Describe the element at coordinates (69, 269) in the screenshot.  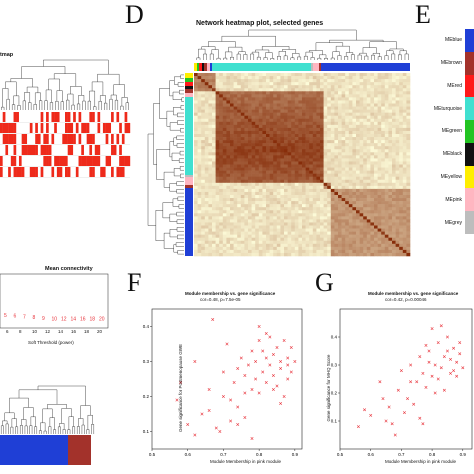
I see `panel-b-title: Mean connectivity` at that location.